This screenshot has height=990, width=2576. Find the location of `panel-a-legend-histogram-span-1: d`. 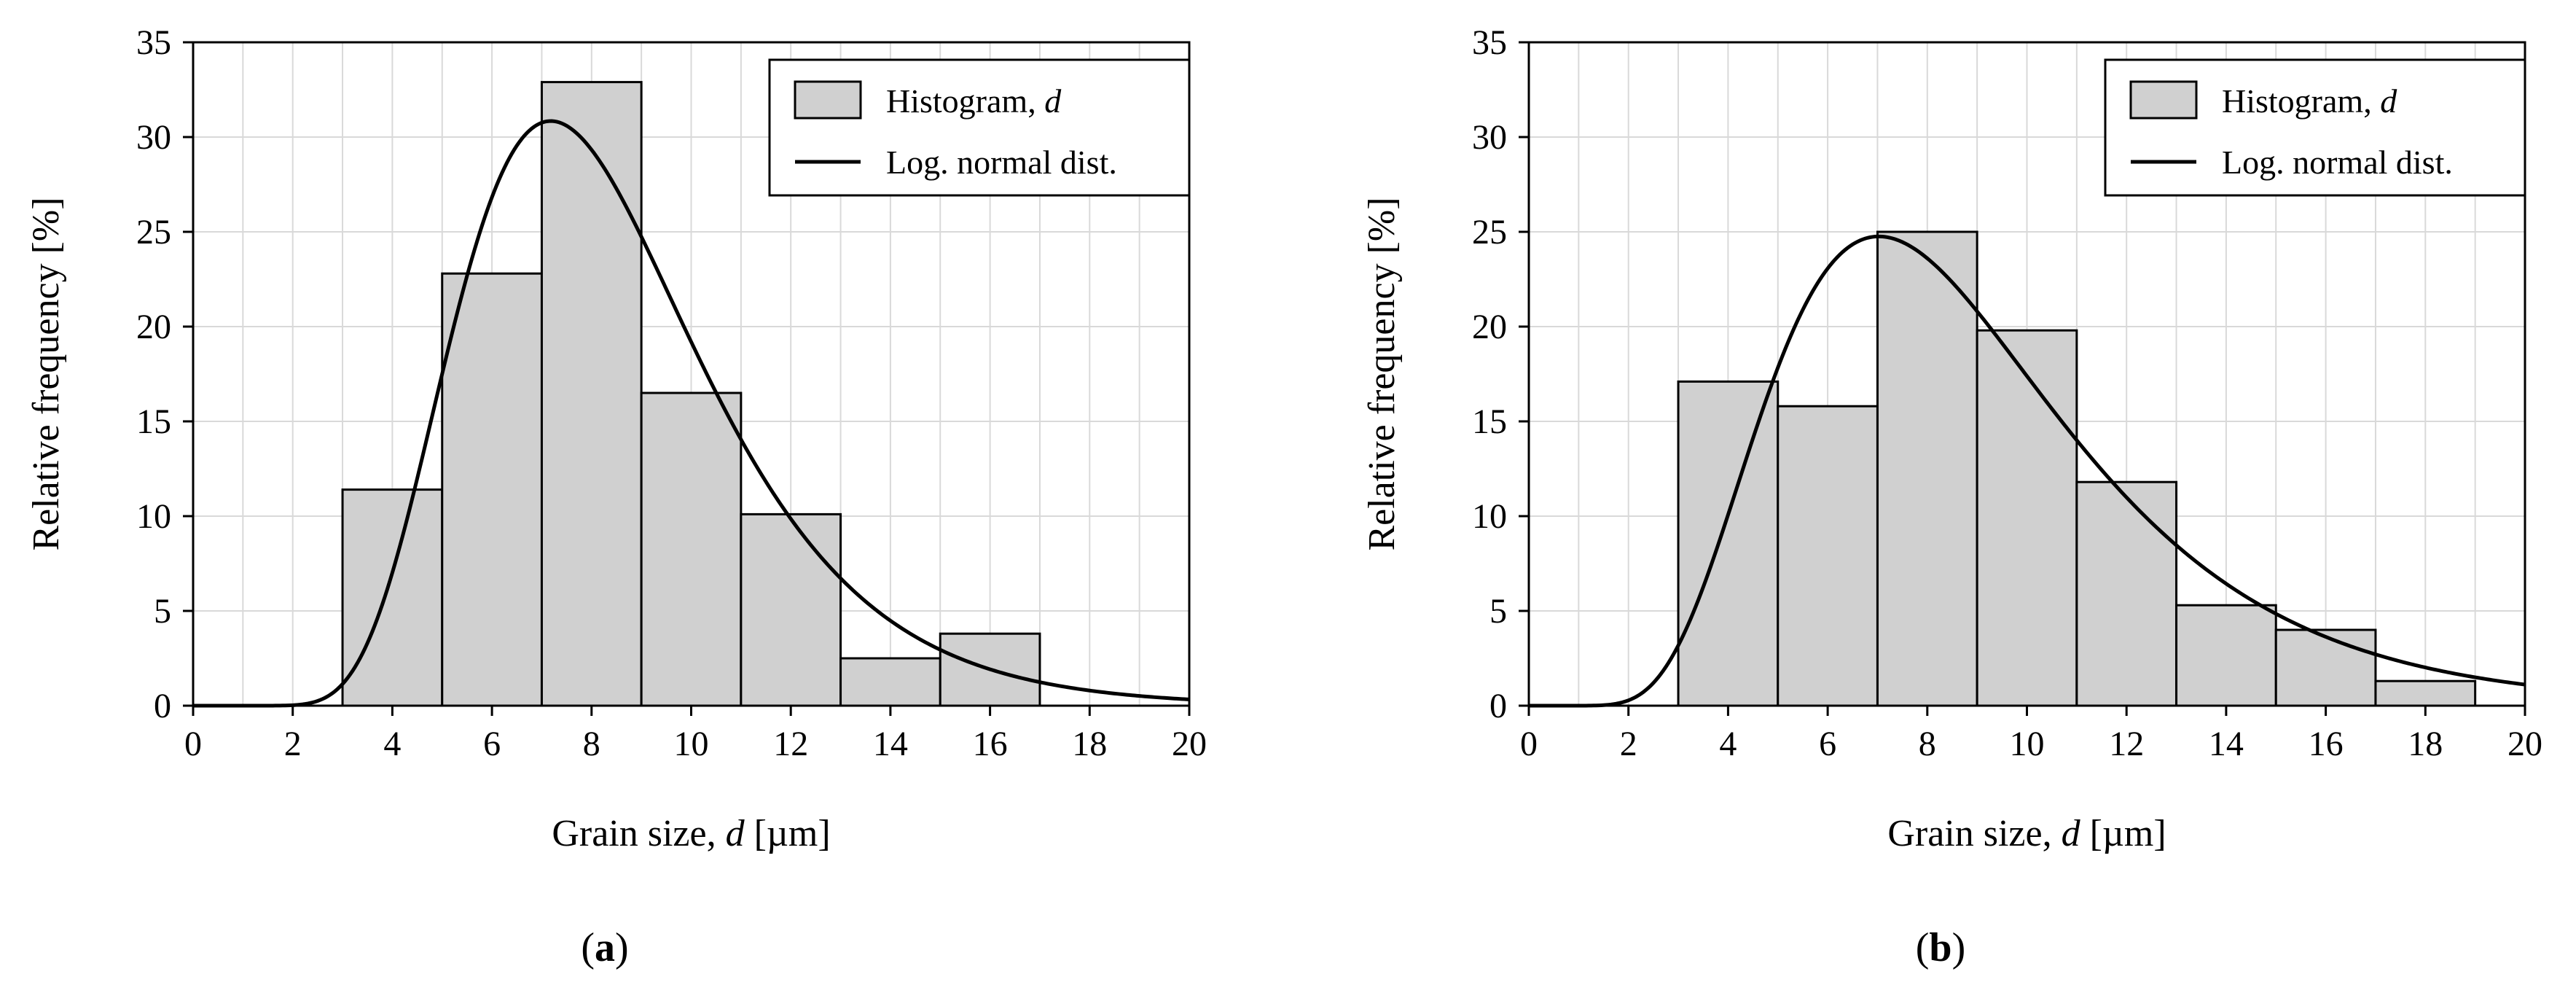

panel-a-legend-histogram-span-1: d is located at coordinates (1053, 101).